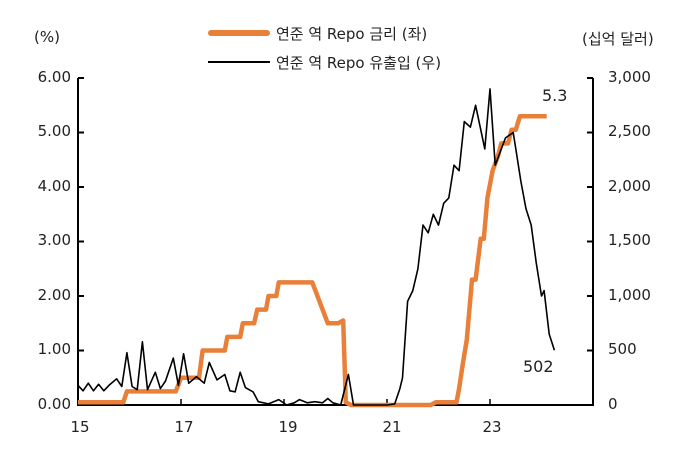 The height and width of the screenshot is (449, 699). What do you see at coordinates (629, 186) in the screenshot?
I see `right-tick: 2,000` at bounding box center [629, 186].